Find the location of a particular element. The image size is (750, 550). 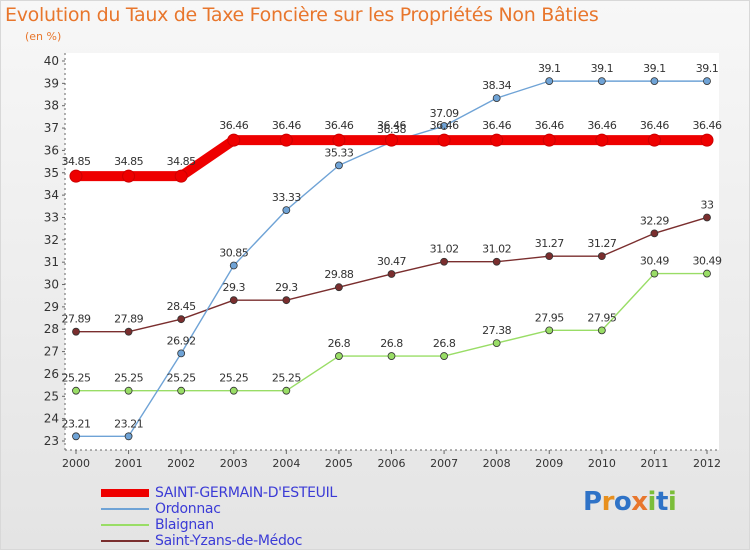

data-label: 37.09 is located at coordinates (444, 113).